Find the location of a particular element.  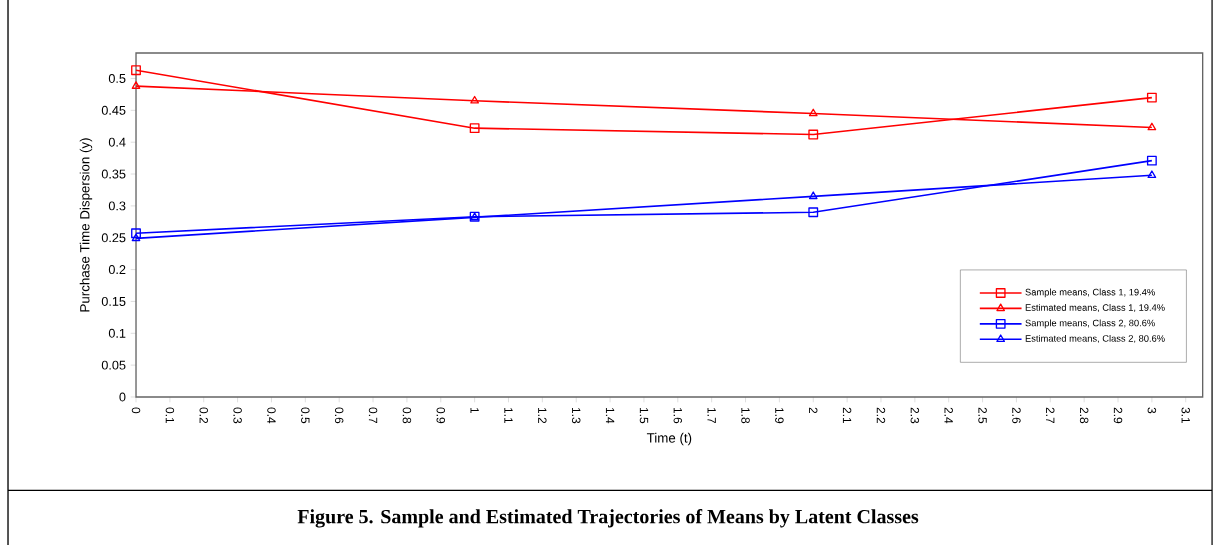

x-tick-label: 2.5 is located at coordinates (982, 415).